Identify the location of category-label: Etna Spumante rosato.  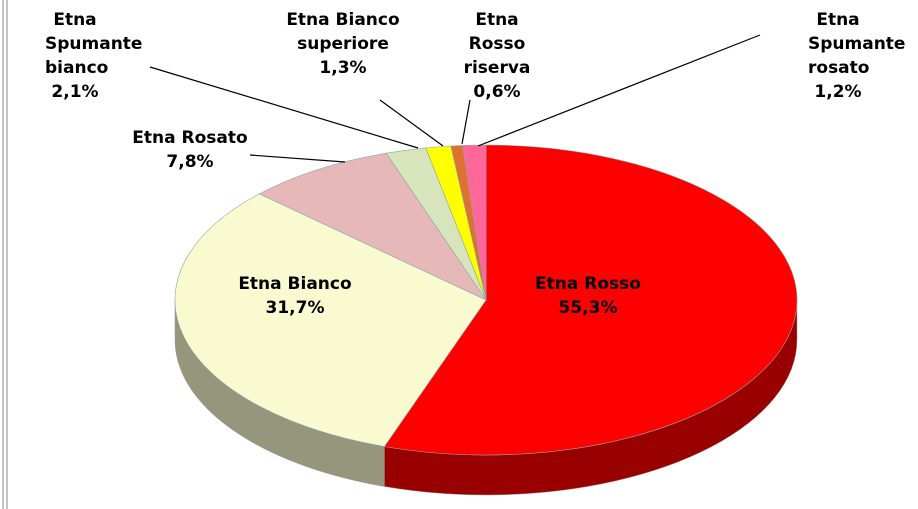
(857, 44).